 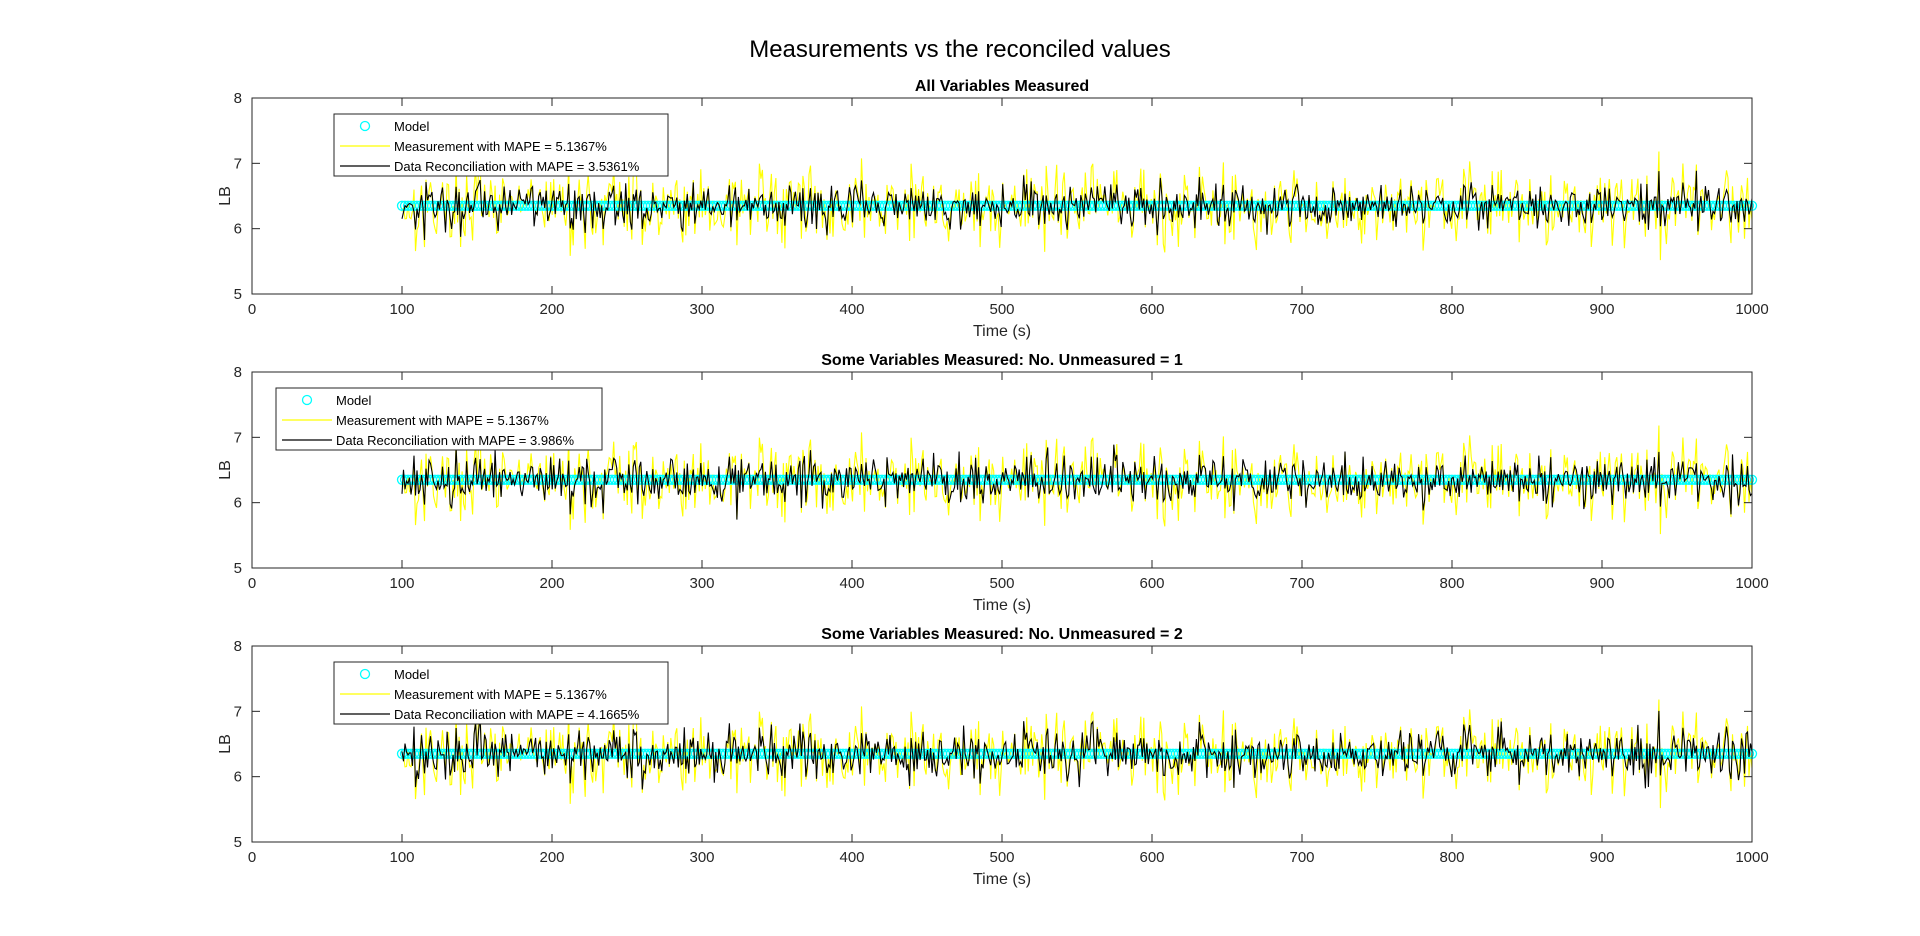 I want to click on legend-entry: Data Reconciliation with MAPE = 4.1665%, so click(x=517, y=714).